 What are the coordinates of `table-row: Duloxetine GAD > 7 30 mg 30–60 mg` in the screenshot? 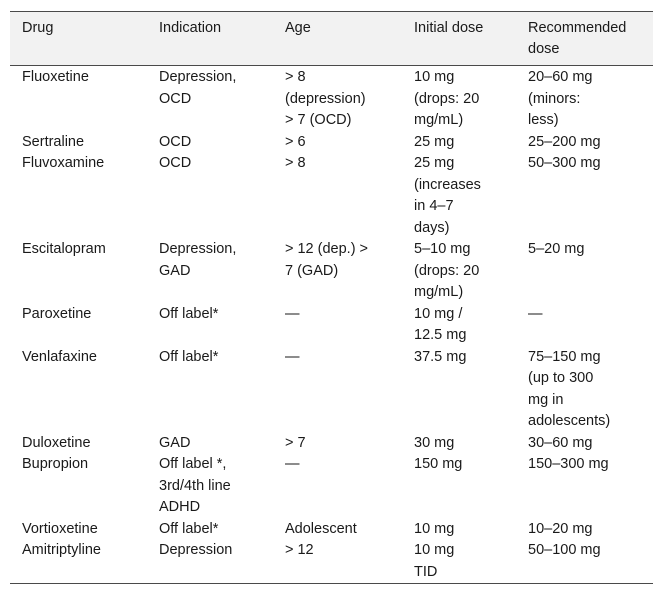 It's located at (331, 444).